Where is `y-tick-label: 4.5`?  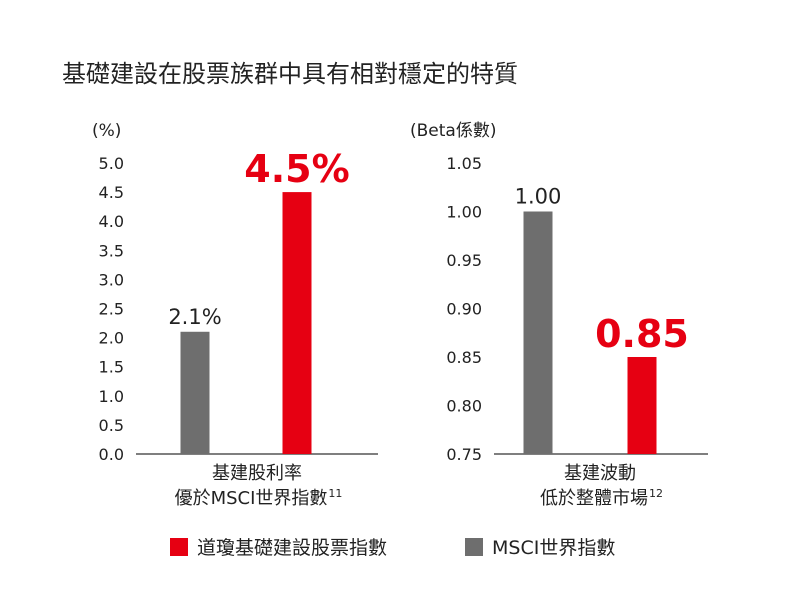 y-tick-label: 4.5 is located at coordinates (111, 192).